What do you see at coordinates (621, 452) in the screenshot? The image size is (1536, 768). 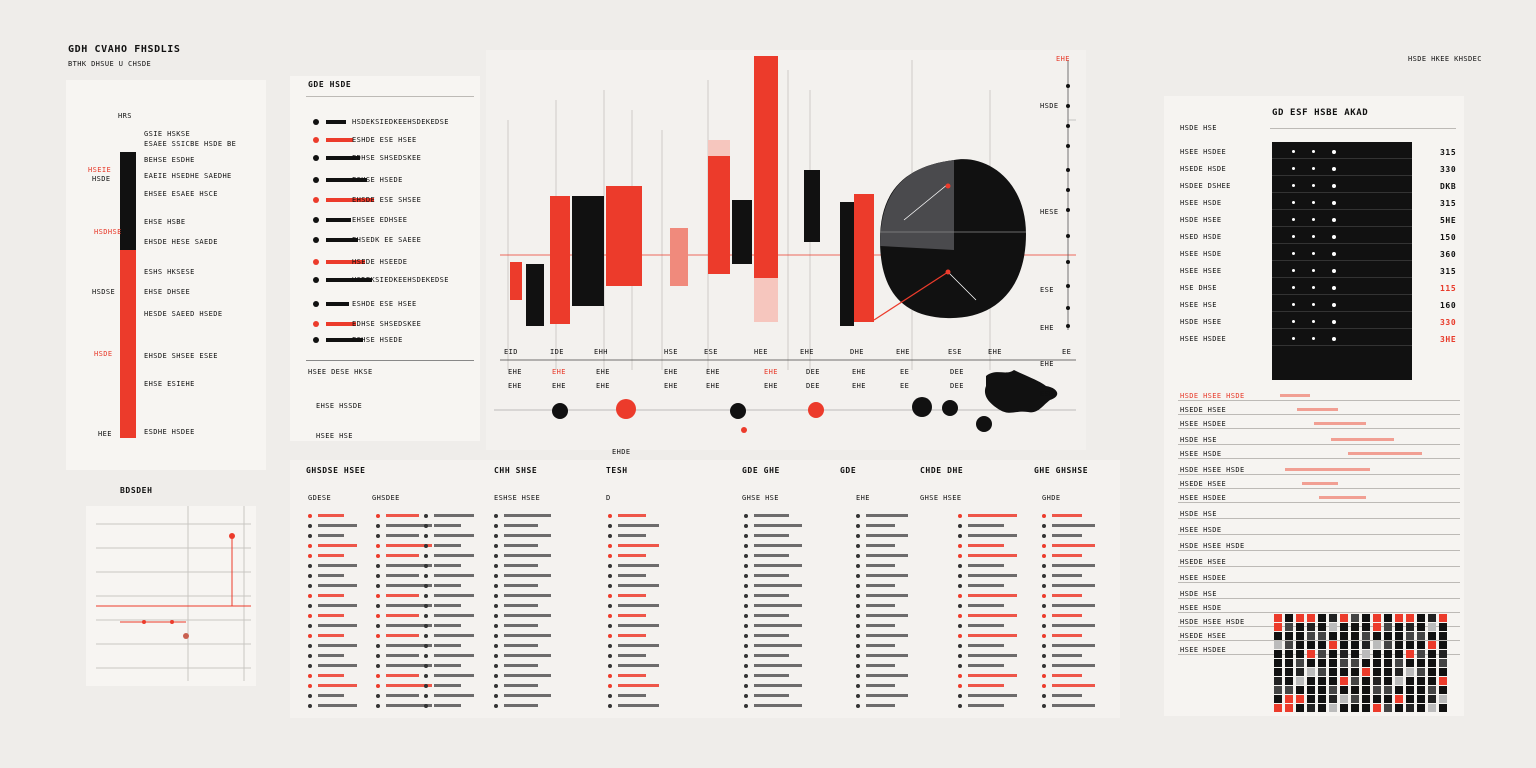 I see `center-bottom-label: EHDE` at bounding box center [621, 452].